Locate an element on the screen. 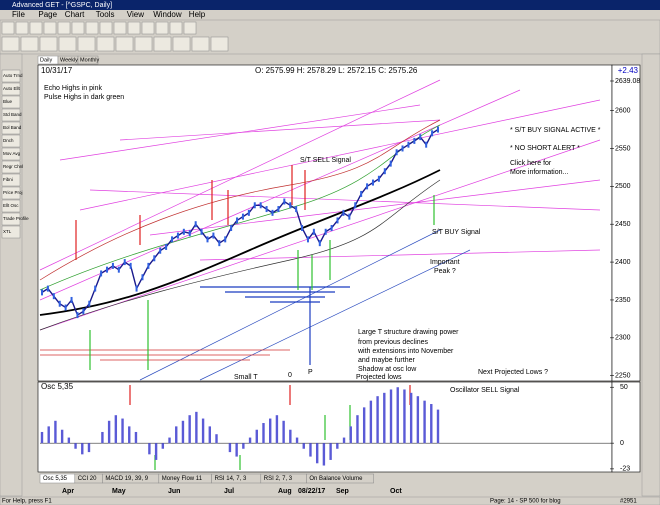 The height and width of the screenshot is (505, 660). annotation: from previous declines is located at coordinates (393, 342).